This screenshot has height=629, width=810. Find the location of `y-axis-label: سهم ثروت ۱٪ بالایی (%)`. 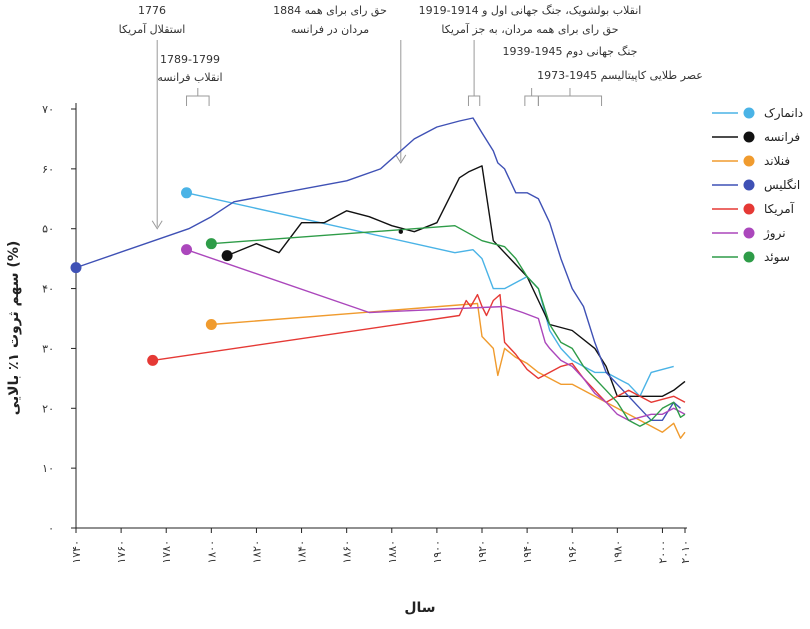

y-axis-label: سهم ثروت ۱٪ بالایی (%) is located at coordinates (14, 328).